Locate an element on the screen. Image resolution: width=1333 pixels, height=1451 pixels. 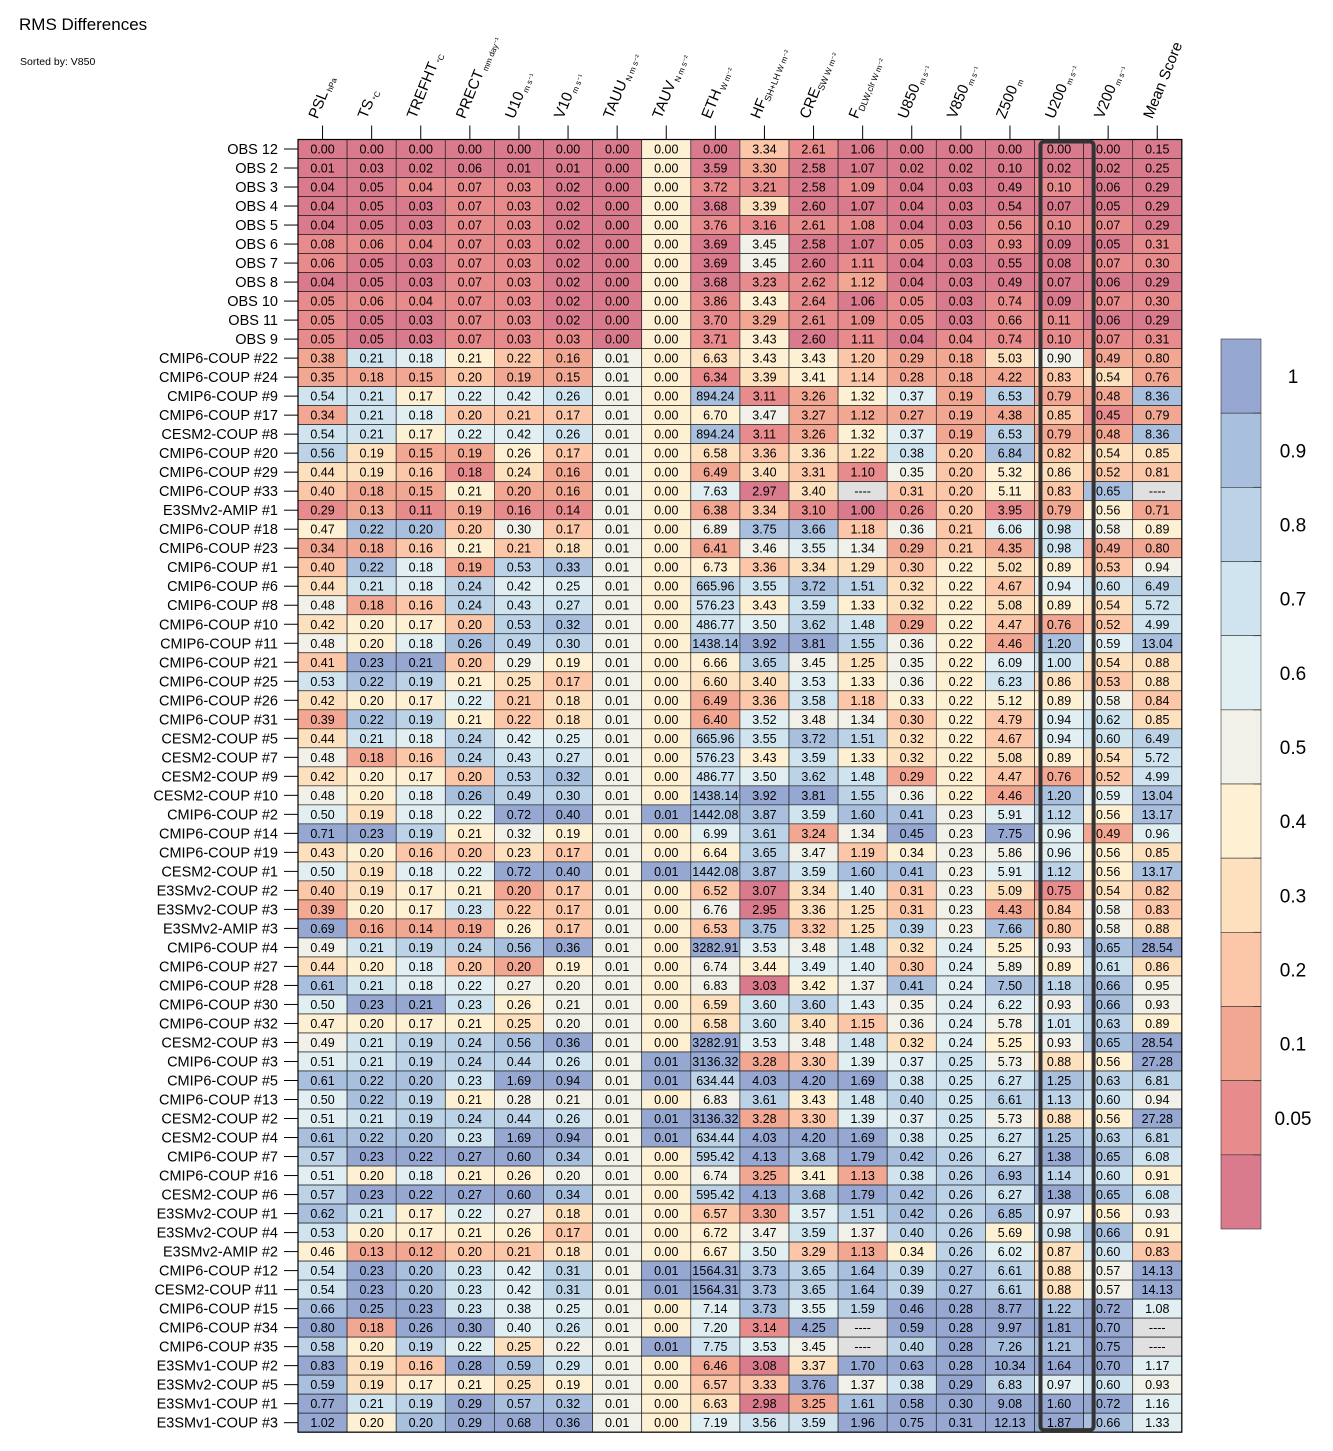
cell-value: 0.49 is located at coordinates (519, 644).